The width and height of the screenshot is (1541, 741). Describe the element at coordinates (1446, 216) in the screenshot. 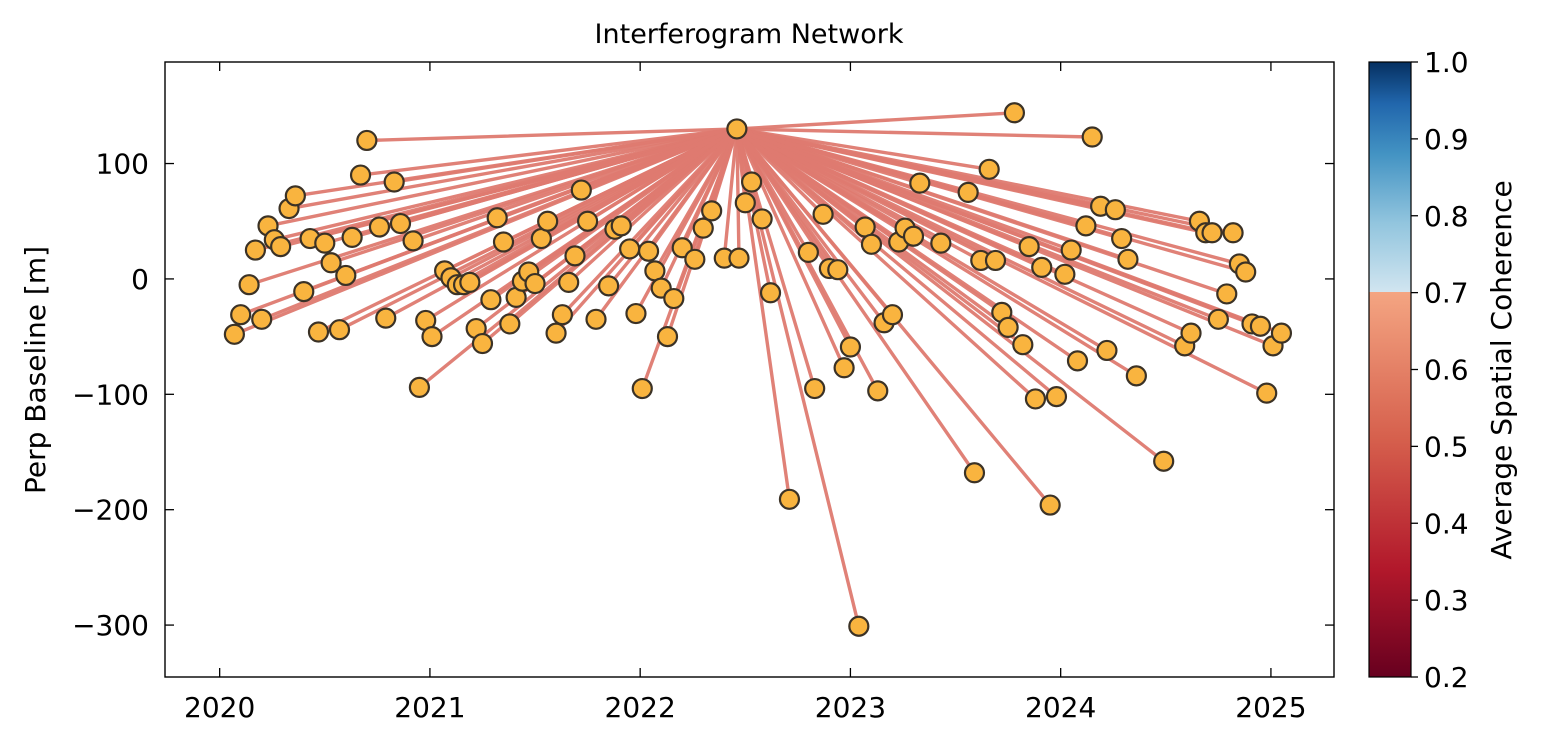

I see `colorbar-tick-label: 0.8` at that location.